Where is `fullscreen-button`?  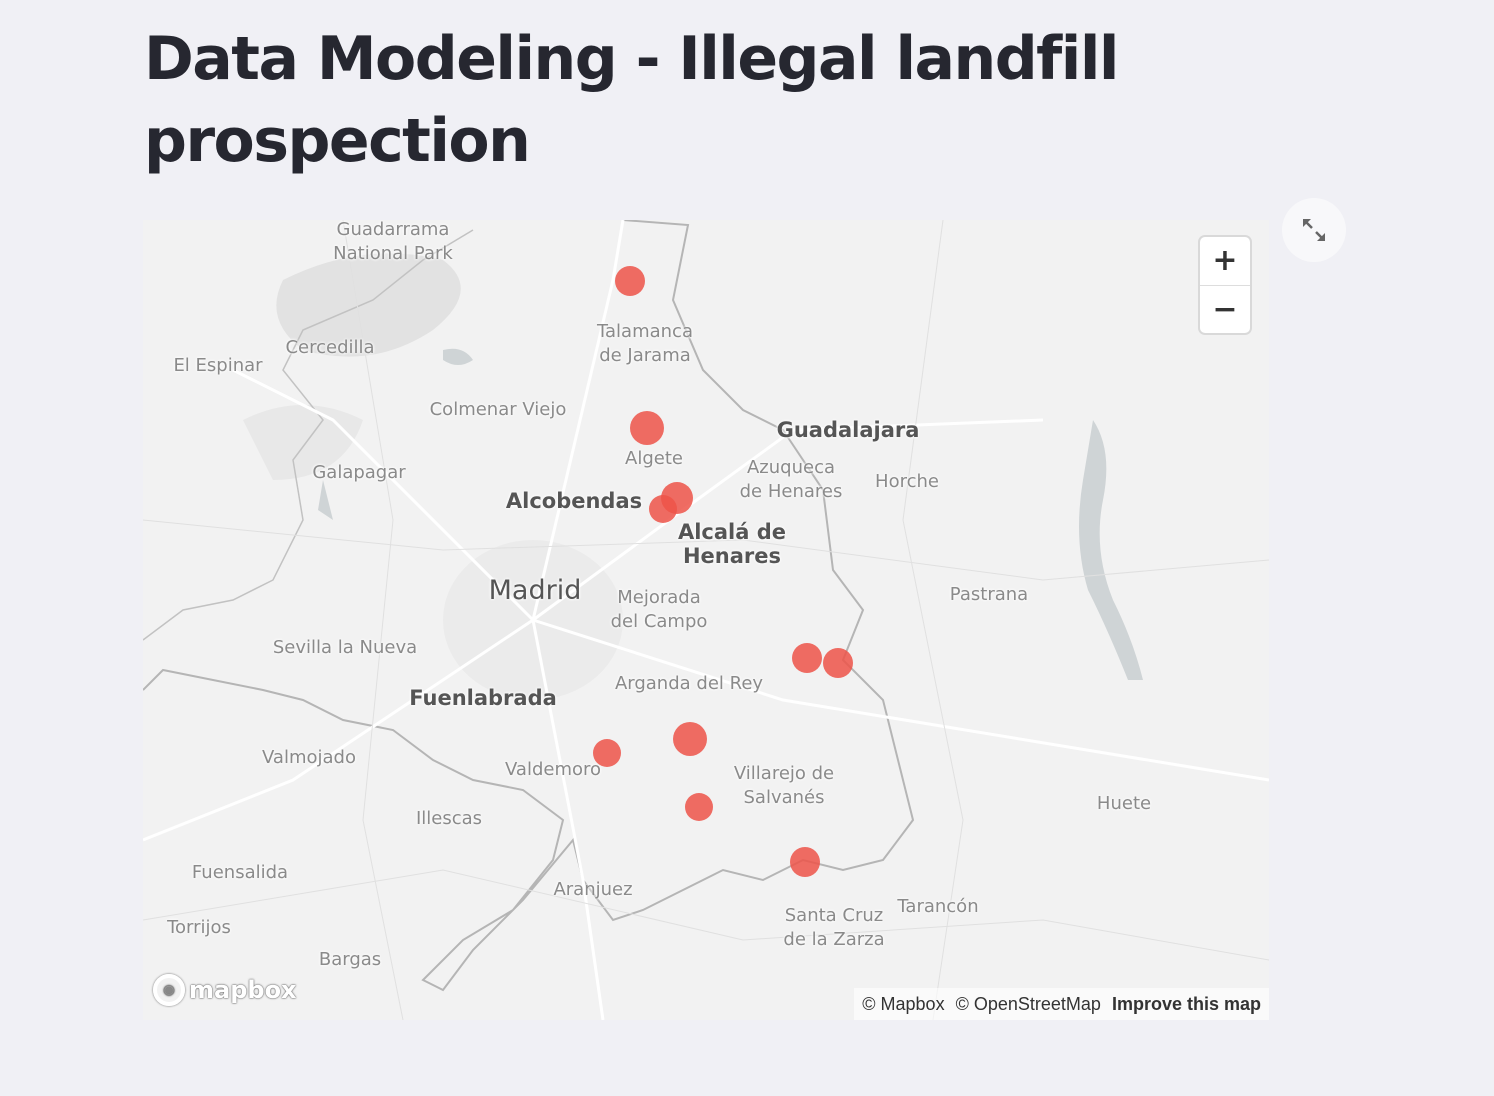
fullscreen-button is located at coordinates (1314, 230).